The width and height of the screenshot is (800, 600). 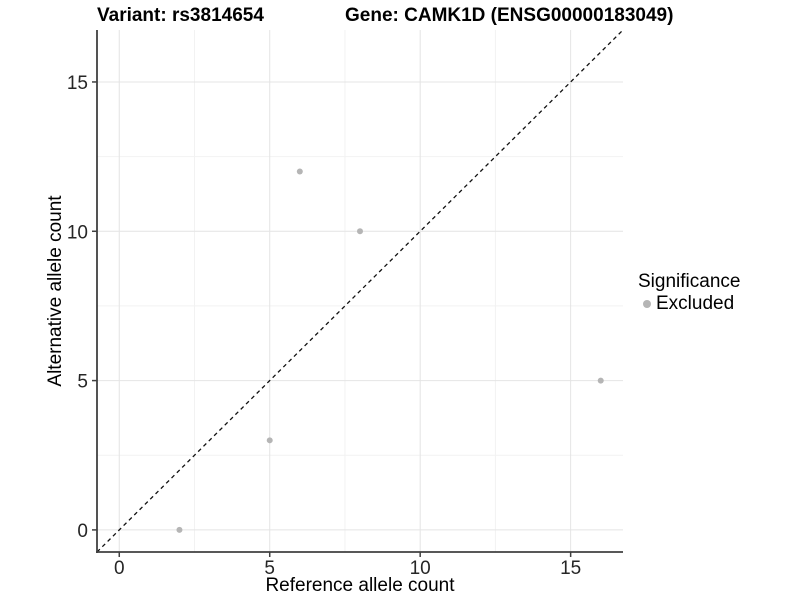 I want to click on legend-key, so click(x=647, y=304).